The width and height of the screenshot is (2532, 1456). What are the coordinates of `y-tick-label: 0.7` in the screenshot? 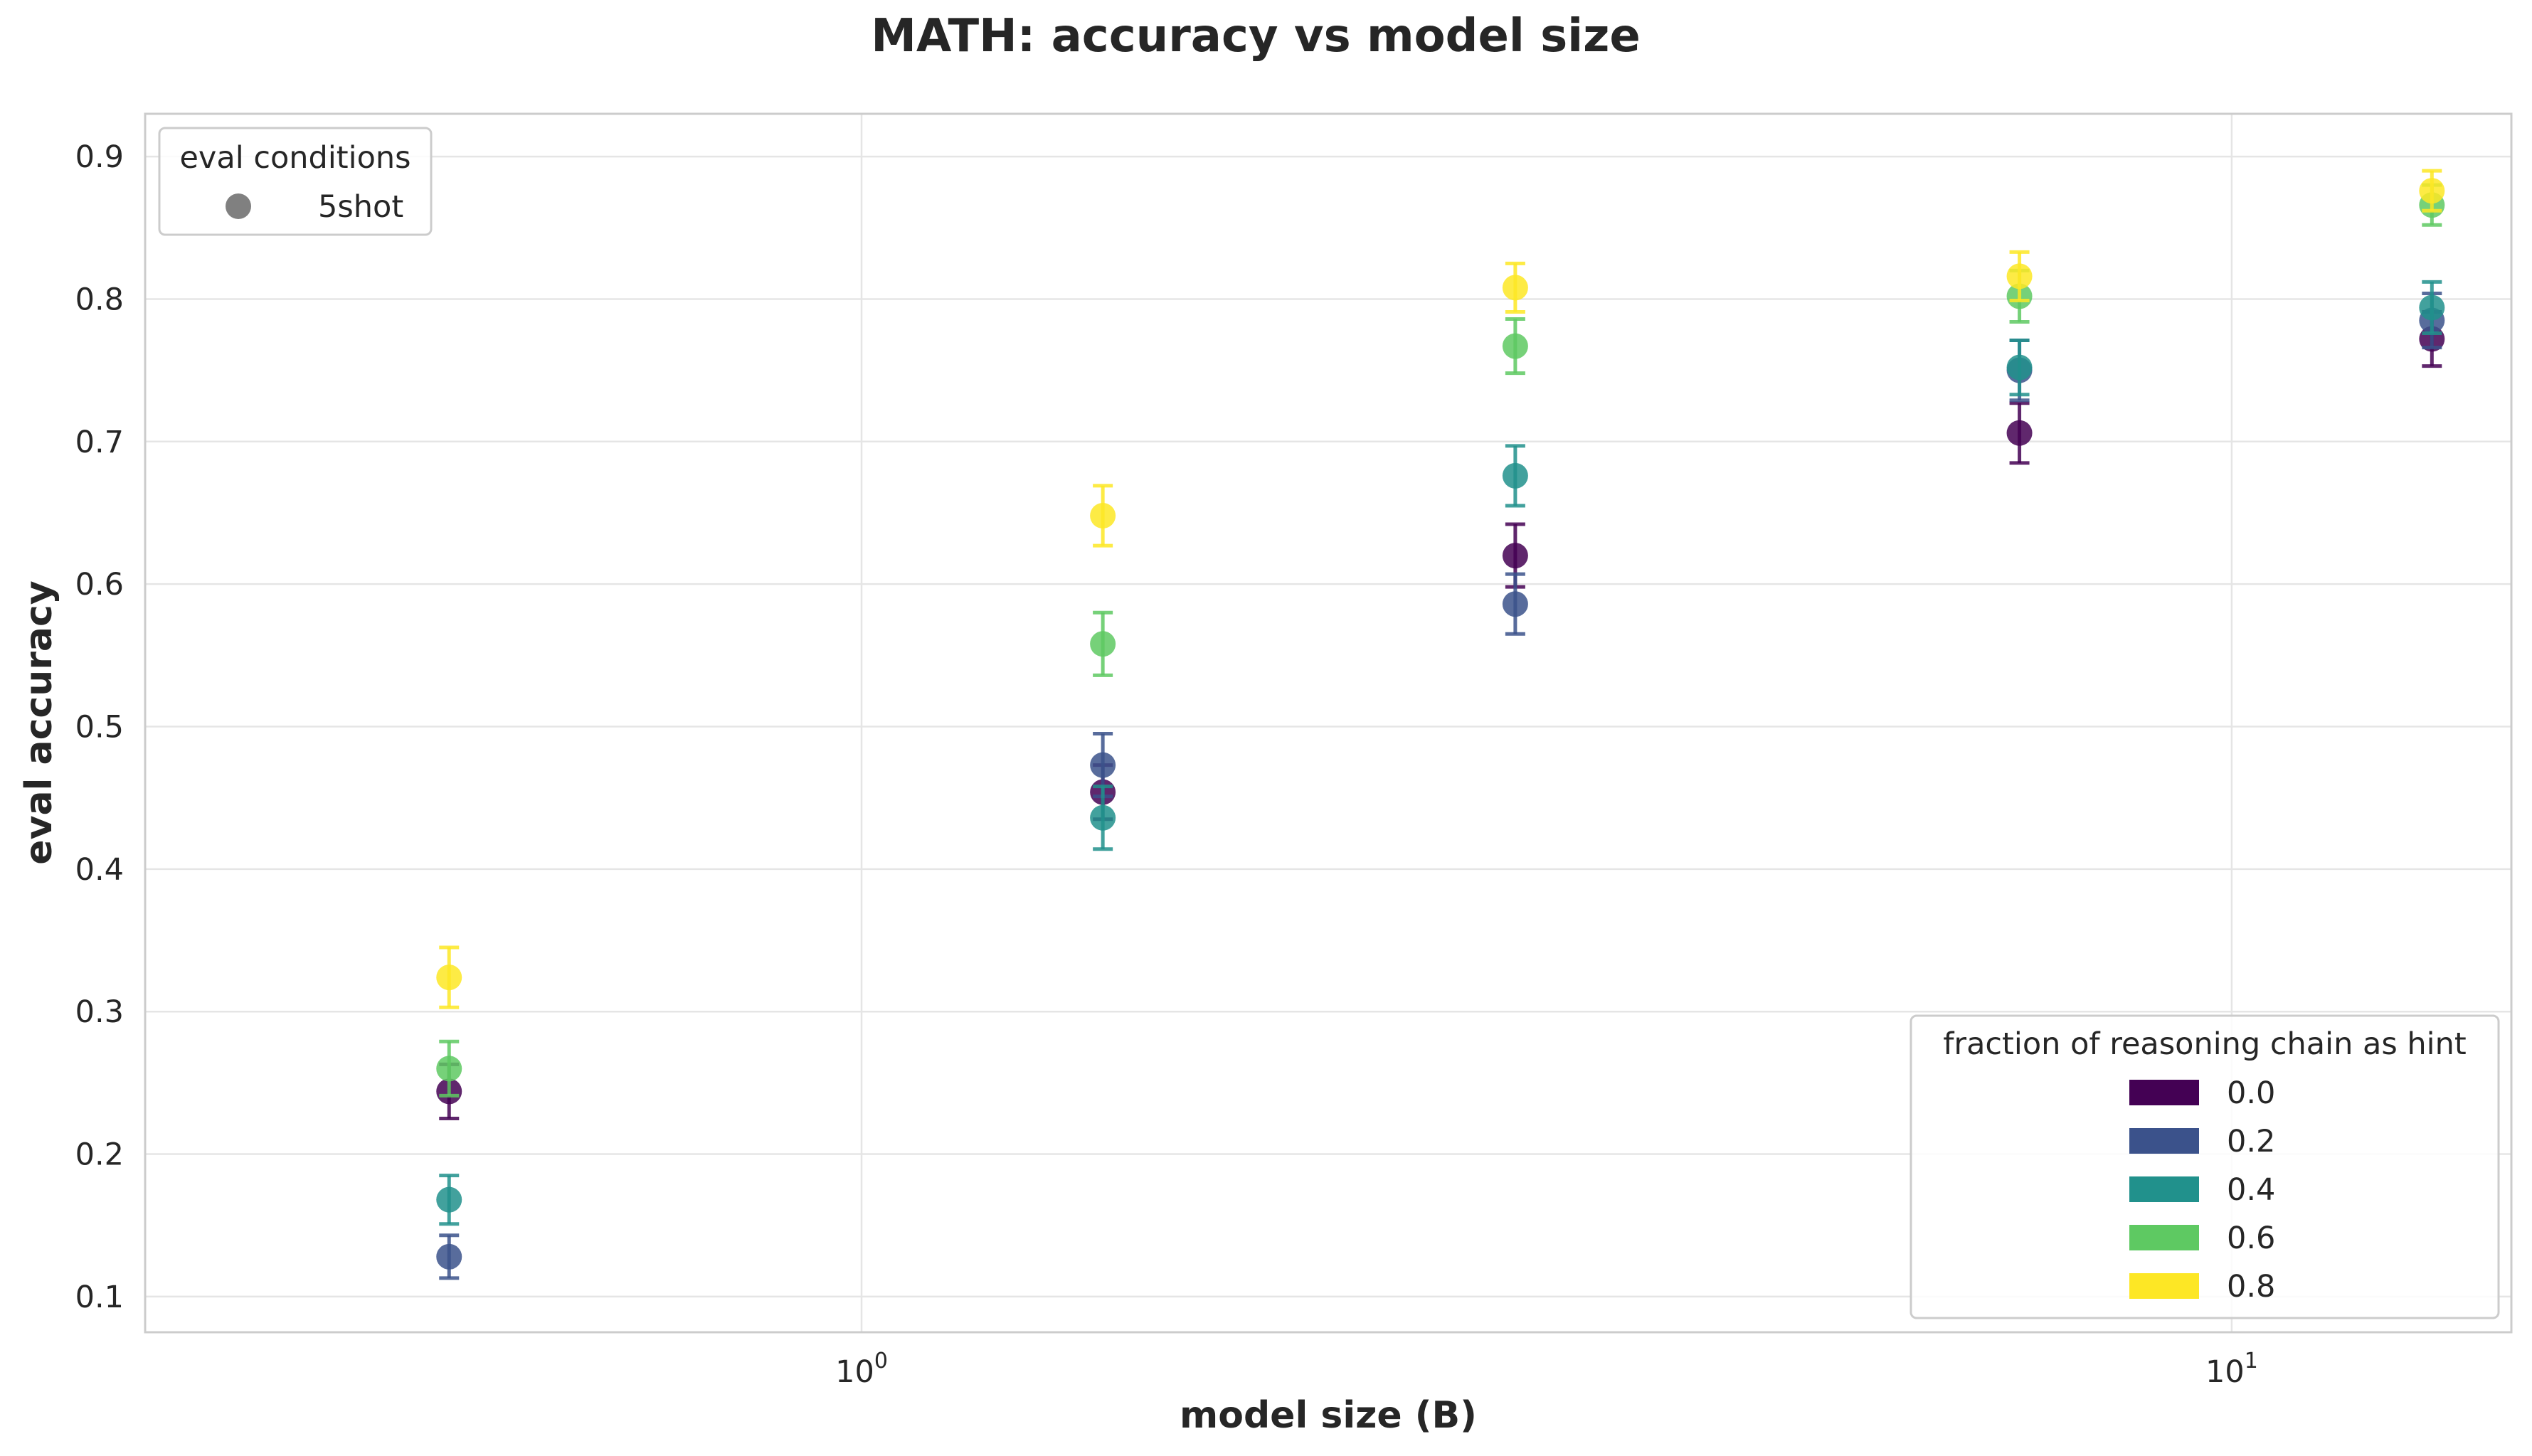 It's located at (99, 442).